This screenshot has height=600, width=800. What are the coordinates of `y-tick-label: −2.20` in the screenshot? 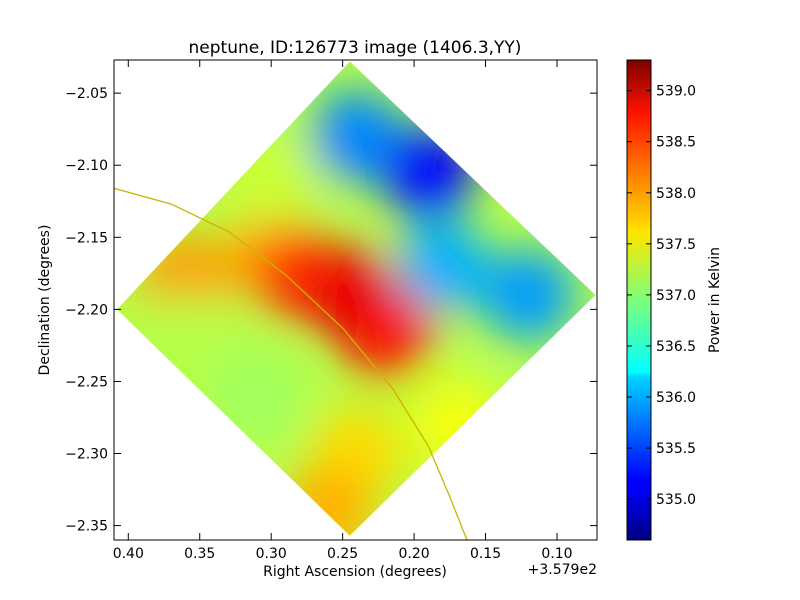 It's located at (86, 310).